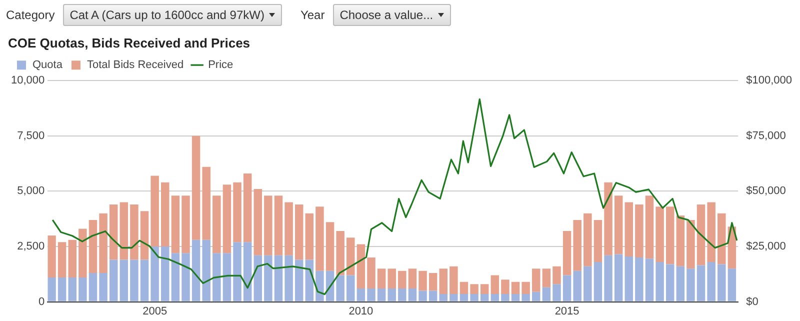 The image size is (800, 321). I want to click on y2-tick-label: $50,000, so click(766, 191).